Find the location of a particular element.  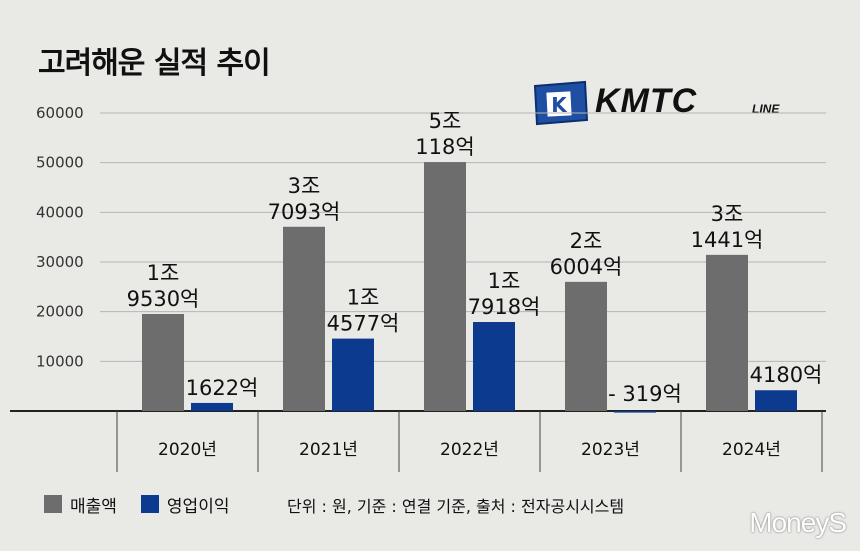

watermark: MoneyS is located at coordinates (798, 522).